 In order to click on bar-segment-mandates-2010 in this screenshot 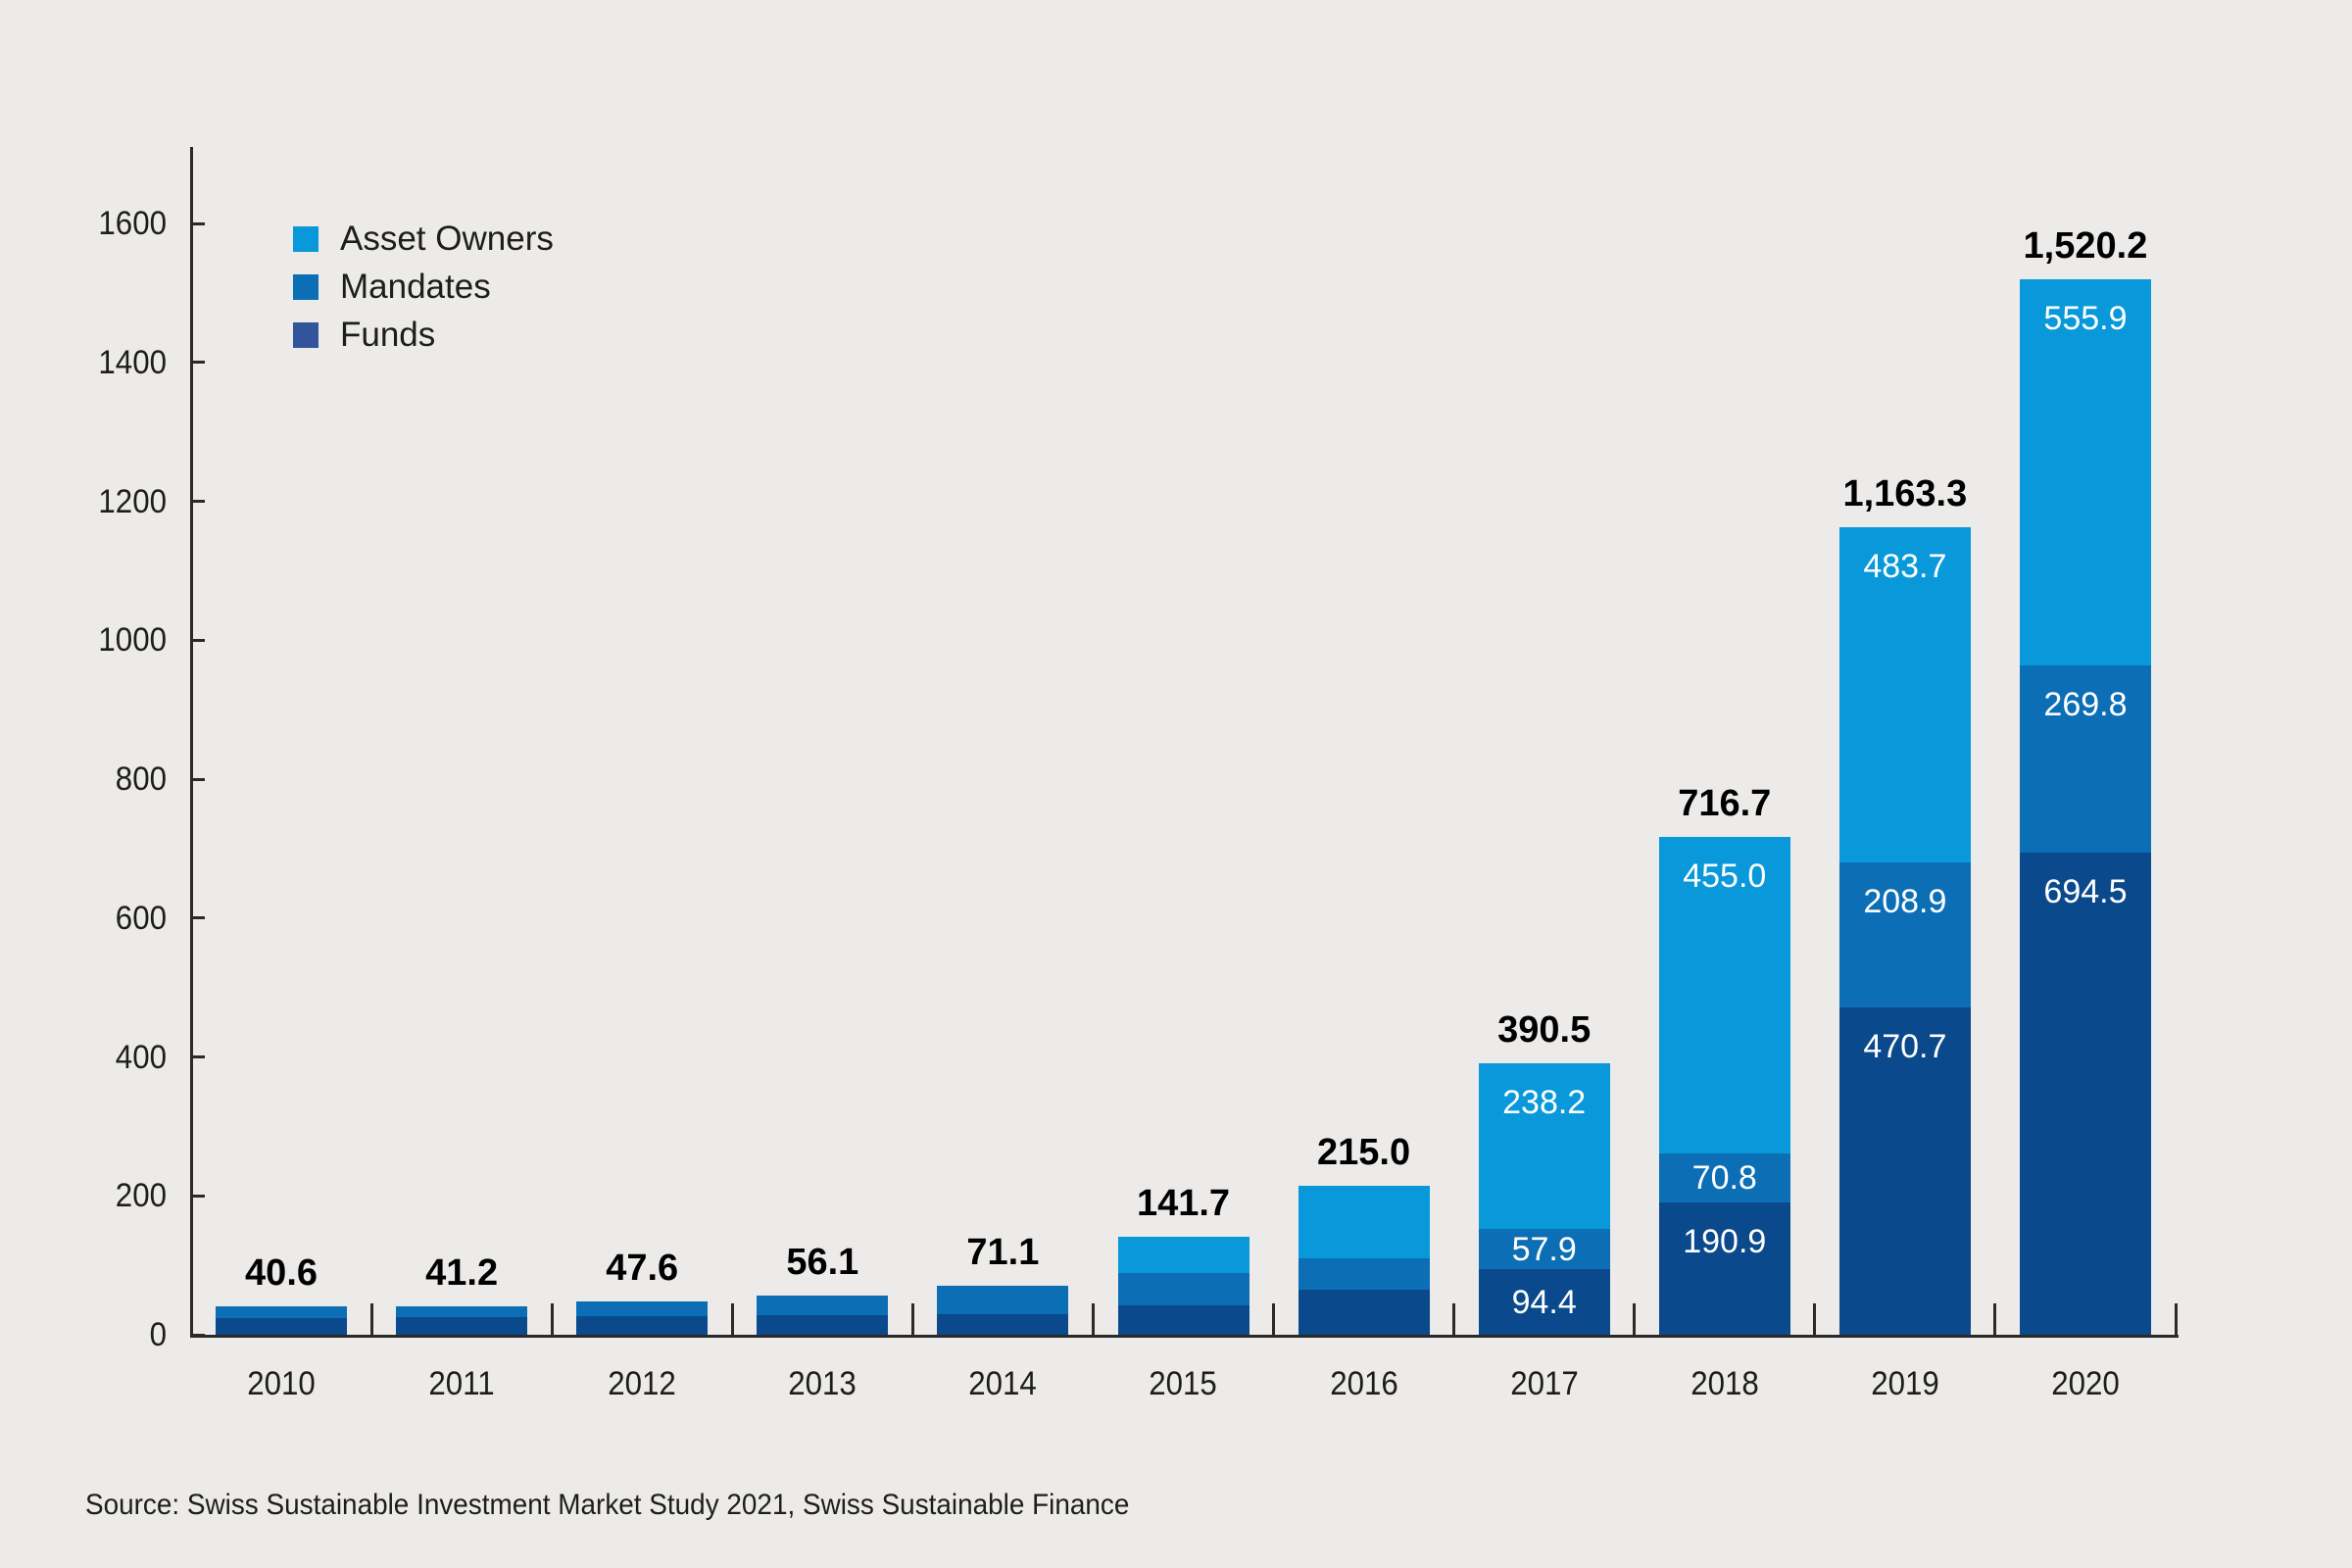, I will do `click(282, 1312)`.